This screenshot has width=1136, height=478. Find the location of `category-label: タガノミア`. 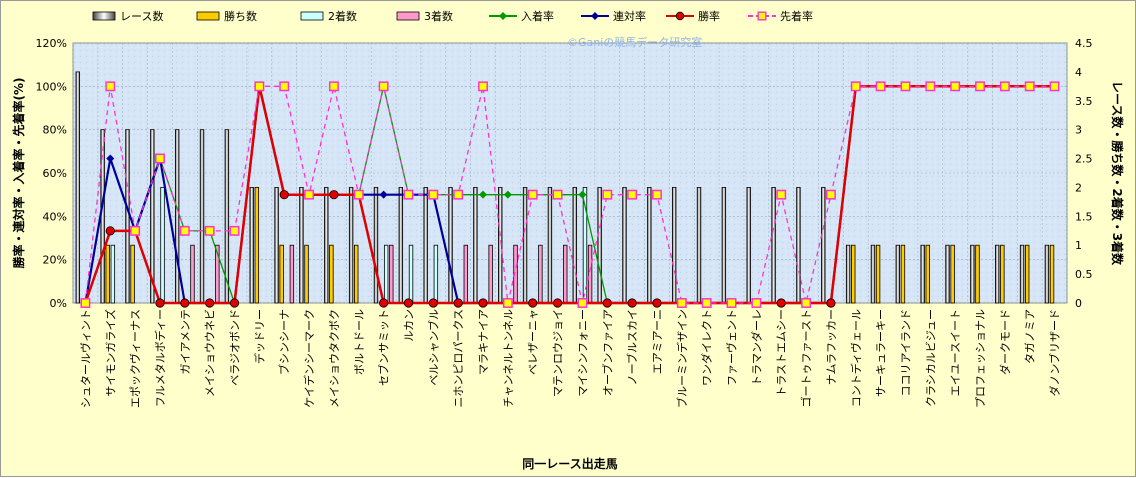

category-label: タガノミア is located at coordinates (1030, 336).